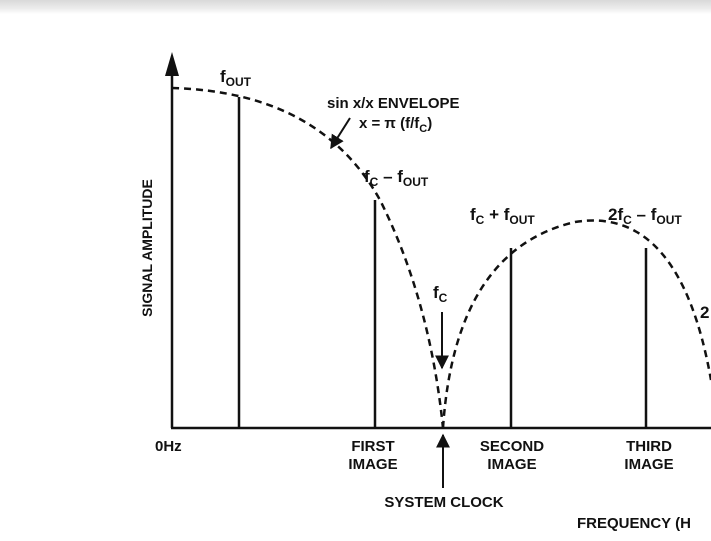 The width and height of the screenshot is (711, 541). I want to click on envelope-label-line1: sin x/x ENVELOPE, so click(393, 103).